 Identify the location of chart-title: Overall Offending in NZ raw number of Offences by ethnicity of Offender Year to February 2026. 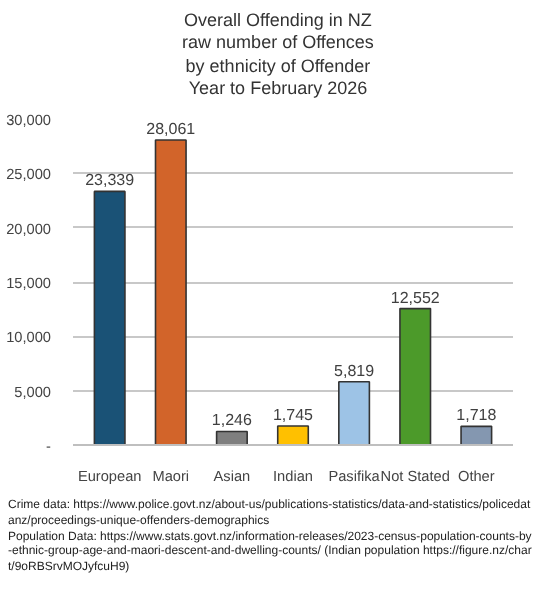
(278, 55).